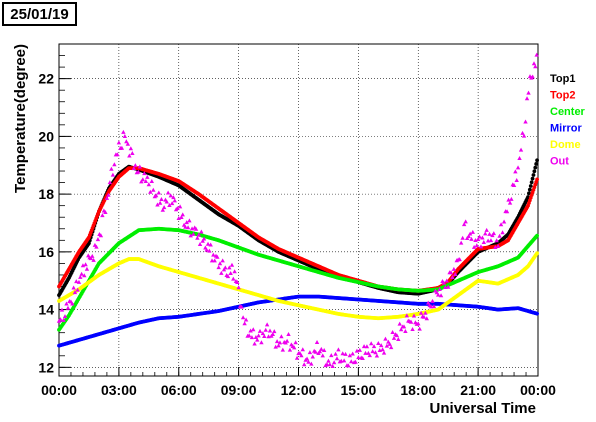 Image resolution: width=596 pixels, height=422 pixels. I want to click on x-tick-label: 21:00, so click(478, 390).